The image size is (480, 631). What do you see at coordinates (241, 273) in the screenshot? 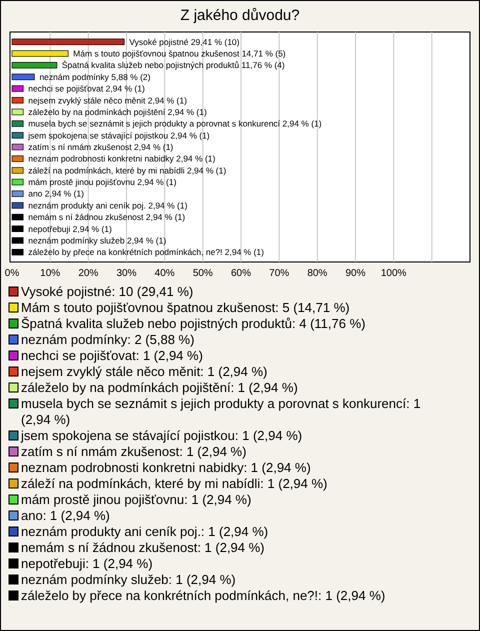
I see `x-tick-label: 60%` at bounding box center [241, 273].